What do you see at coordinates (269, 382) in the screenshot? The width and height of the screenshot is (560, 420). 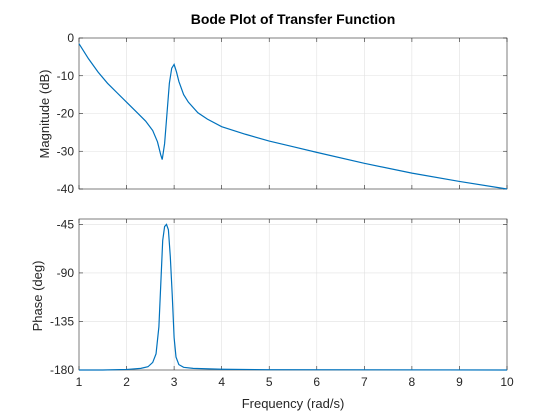 I see `phase-xtick-label-4: 5` at bounding box center [269, 382].